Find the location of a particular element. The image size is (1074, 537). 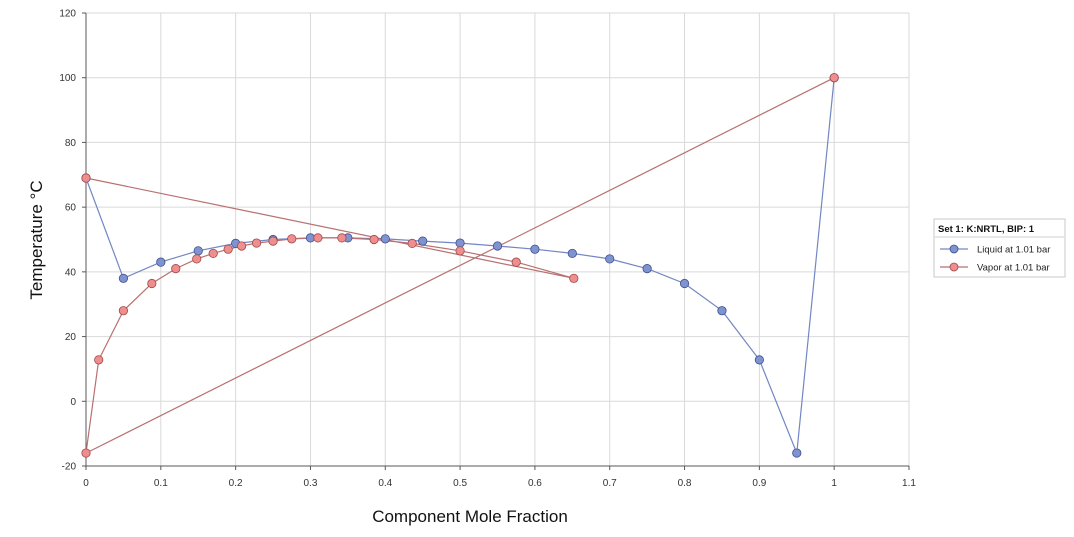

y-tick-label: 0 is located at coordinates (73, 402).